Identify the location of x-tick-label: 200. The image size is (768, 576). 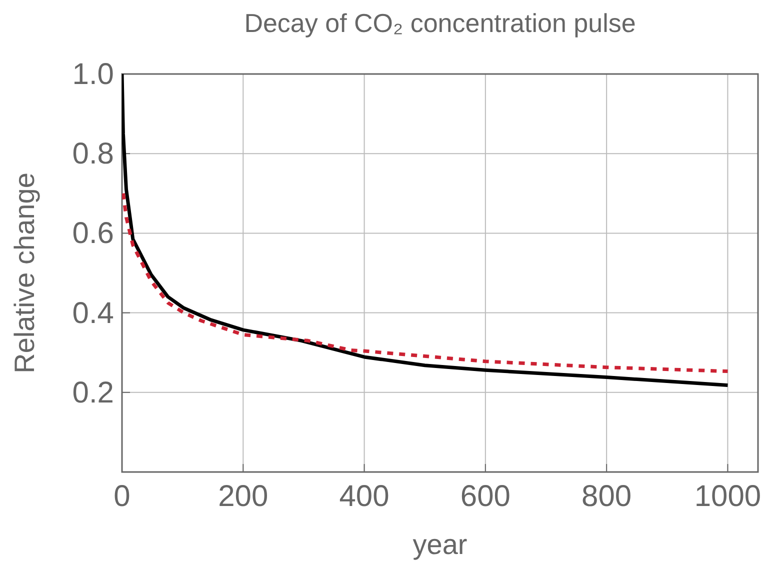
(243, 496).